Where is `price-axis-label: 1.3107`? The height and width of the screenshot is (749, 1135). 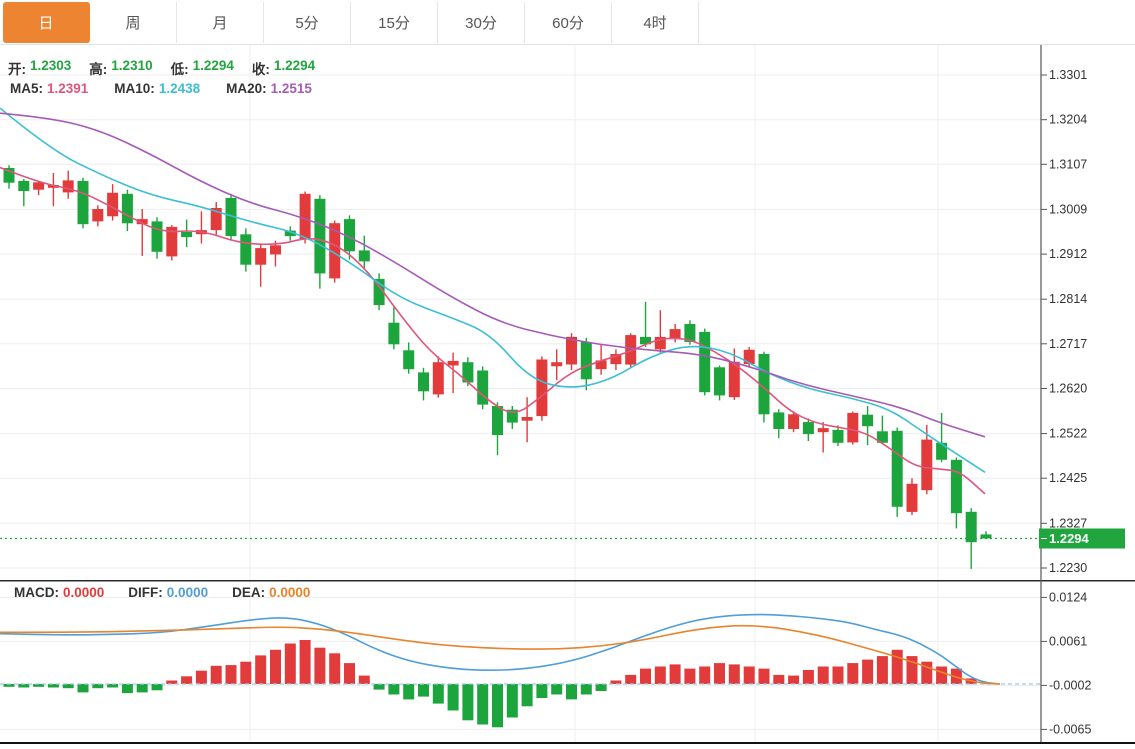
price-axis-label: 1.3107 is located at coordinates (1068, 164).